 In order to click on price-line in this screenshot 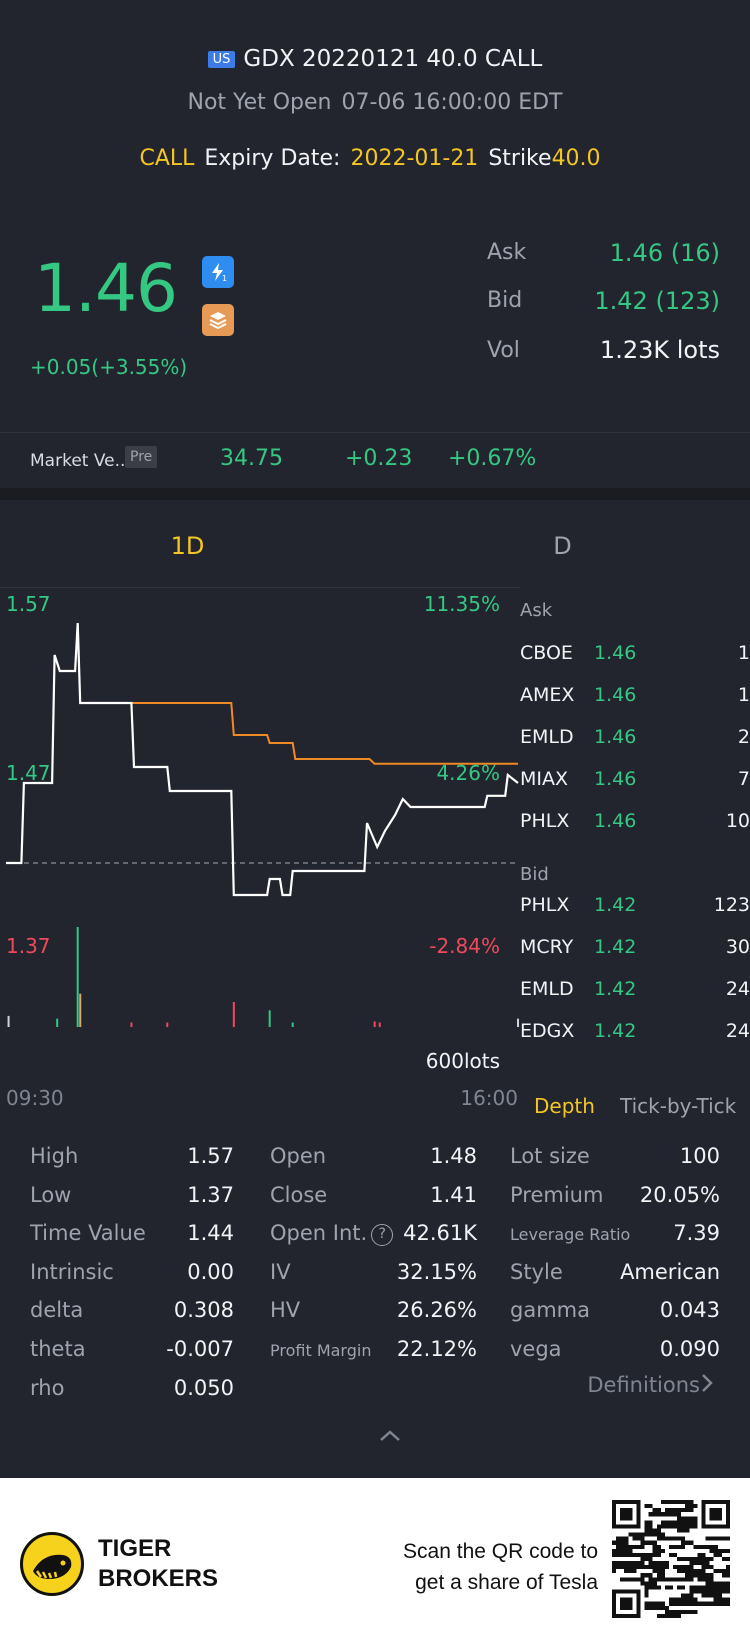, I will do `click(262, 759)`.